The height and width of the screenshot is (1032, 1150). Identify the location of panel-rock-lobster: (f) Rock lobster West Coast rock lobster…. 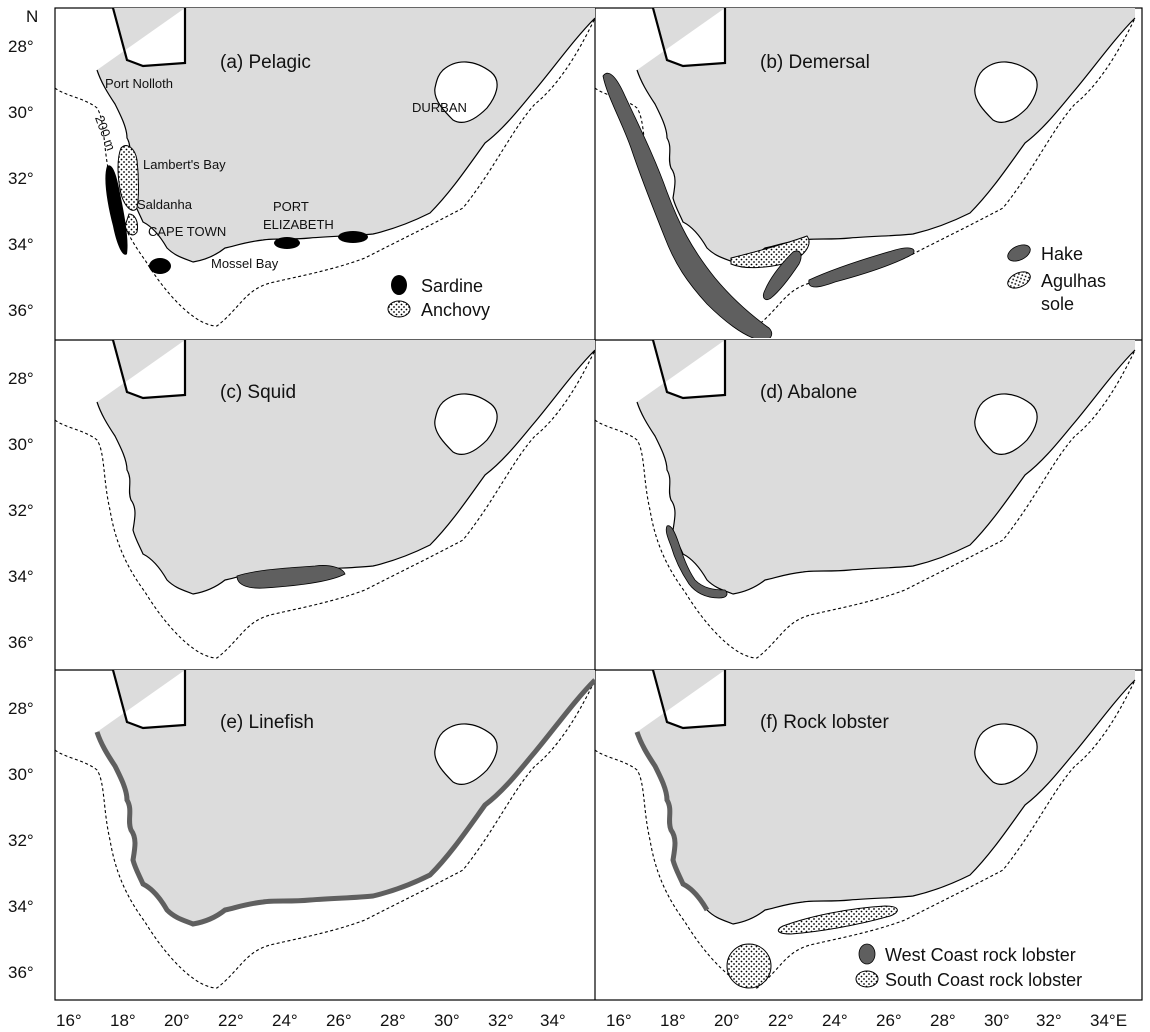
(866, 830).